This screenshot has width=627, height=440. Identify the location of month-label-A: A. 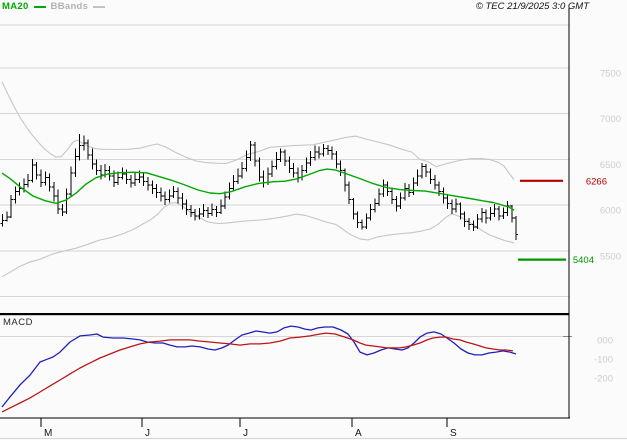
(358, 433).